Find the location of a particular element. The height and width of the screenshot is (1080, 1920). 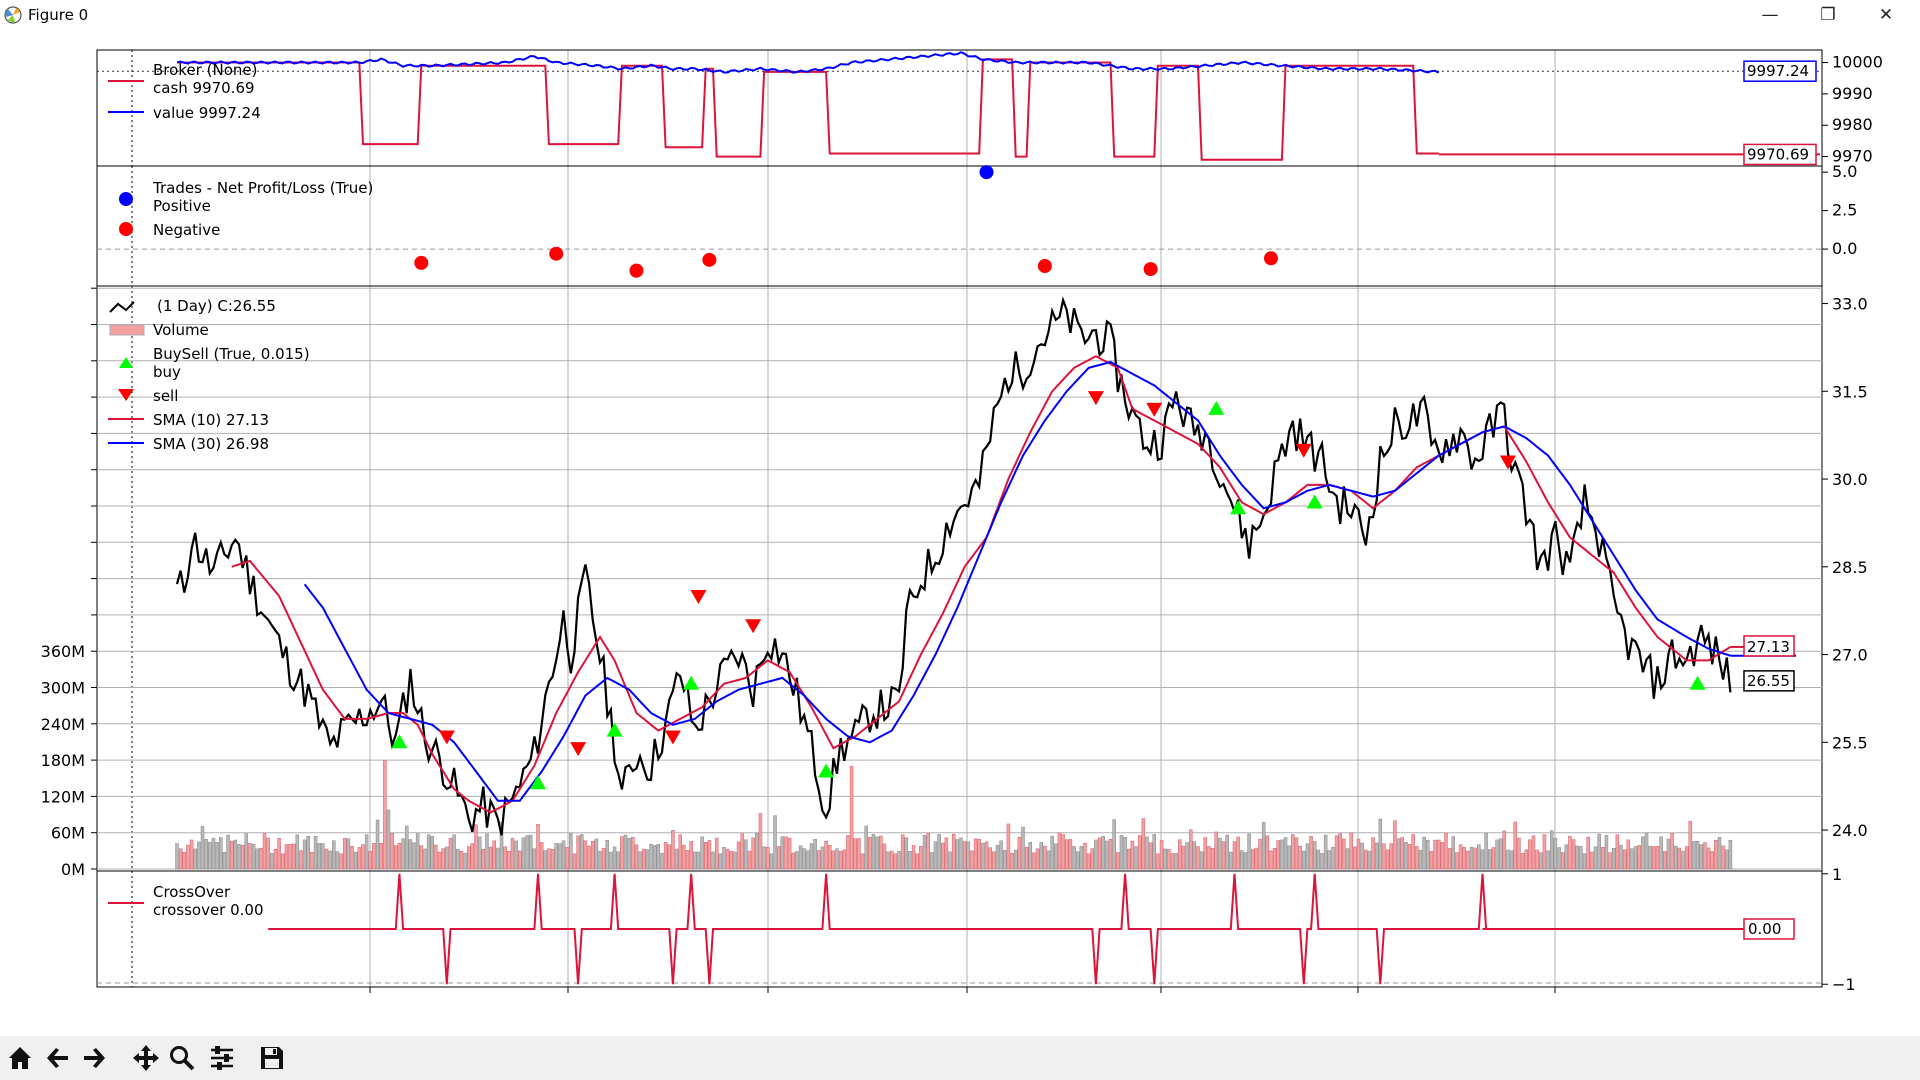

back-button is located at coordinates (58, 1058).